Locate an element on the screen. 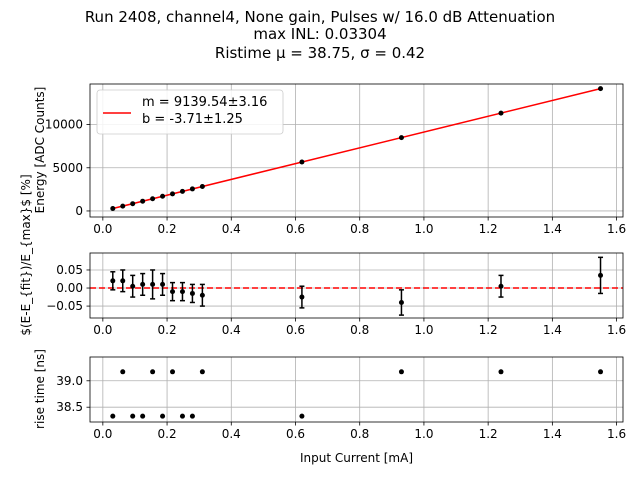 The image size is (640, 480). legend-entry: m = 9139.54±3.16 is located at coordinates (204, 102).